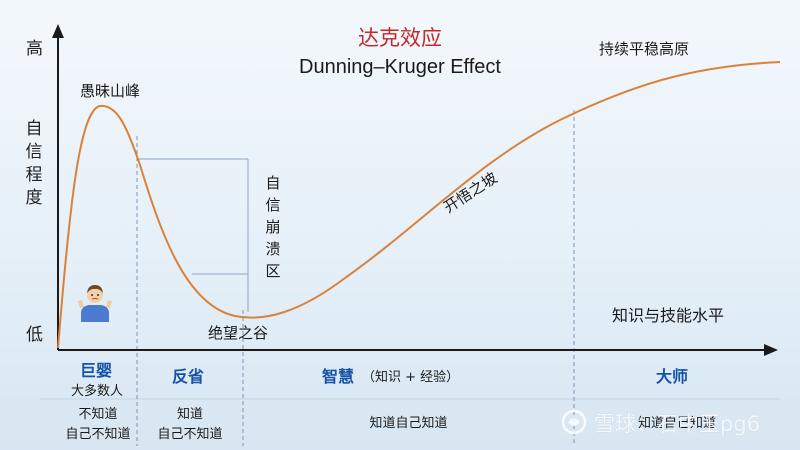  Describe the element at coordinates (98, 425) in the screenshot. I see `knowledge-cell-1: 不知道 自己不知道` at that location.